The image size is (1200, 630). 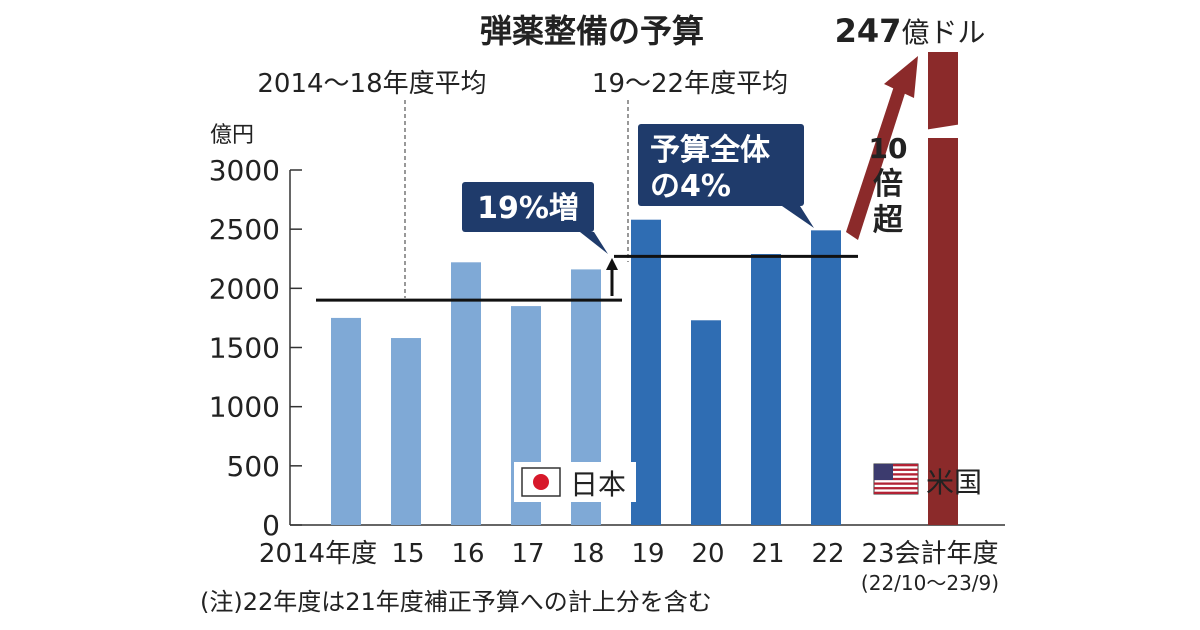 What do you see at coordinates (527, 554) in the screenshot?
I see `x-tick-label: 17` at bounding box center [527, 554].